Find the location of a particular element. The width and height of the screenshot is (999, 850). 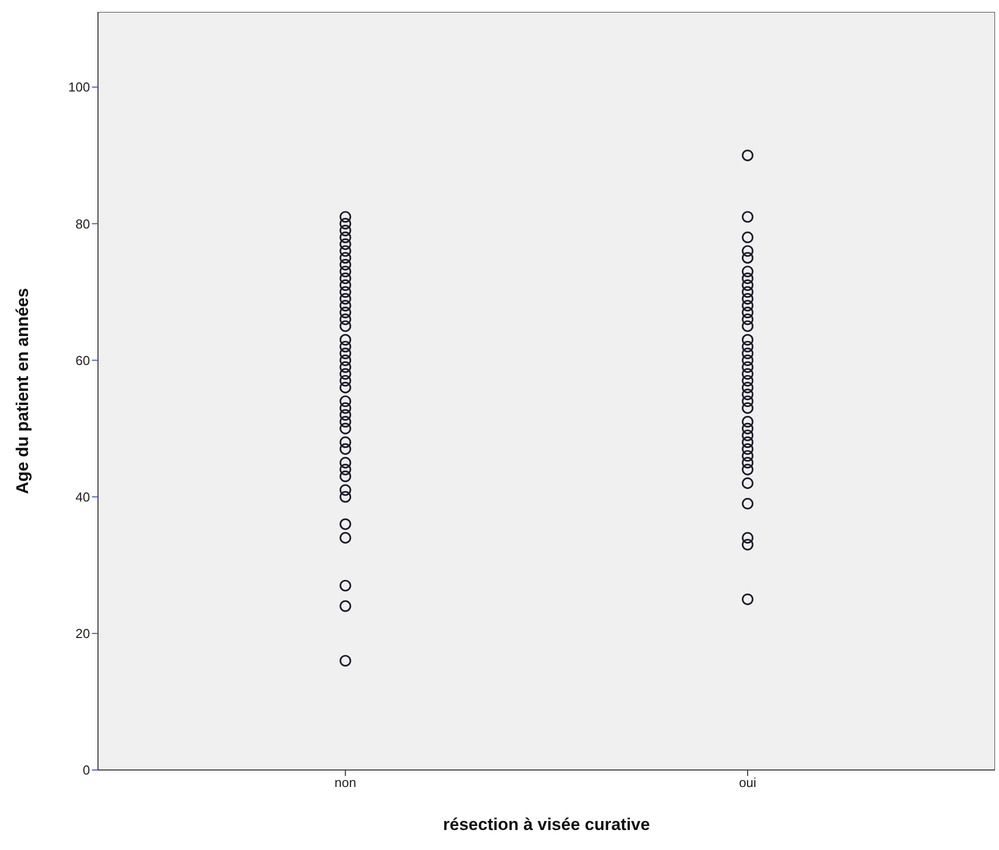

x-axis-title: résection à visée curative is located at coordinates (546, 824).